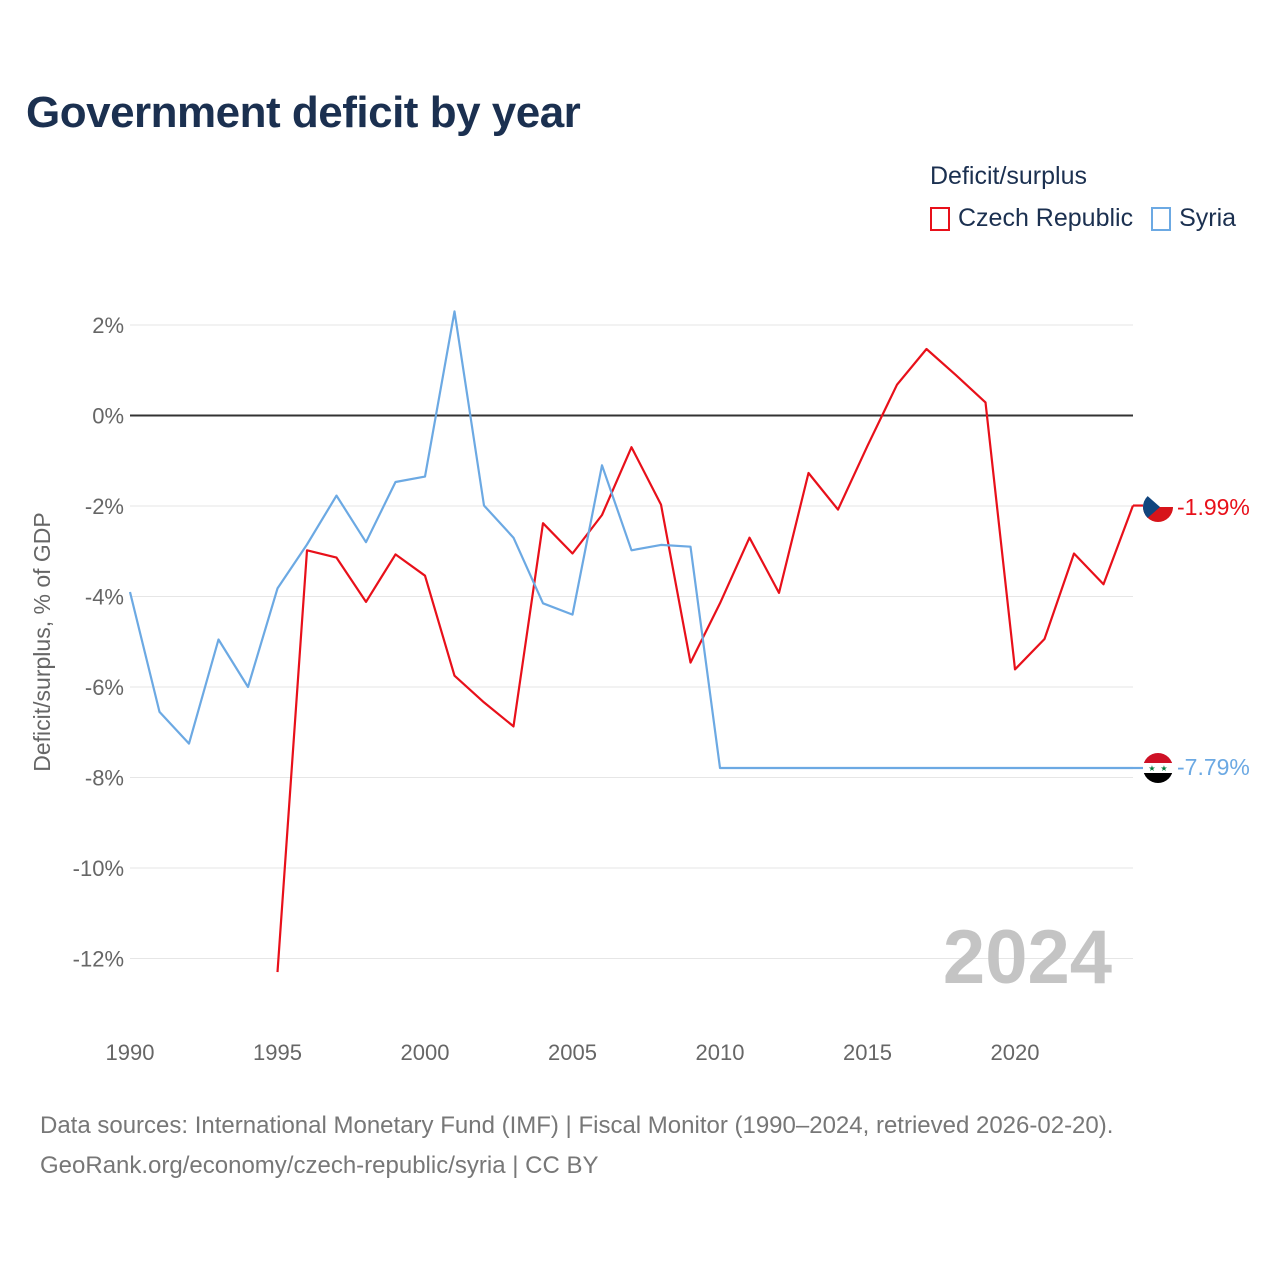 Image resolution: width=1280 pixels, height=1280 pixels. Describe the element at coordinates (130, 1052) in the screenshot. I see `x-tick-label: 1990` at that location.